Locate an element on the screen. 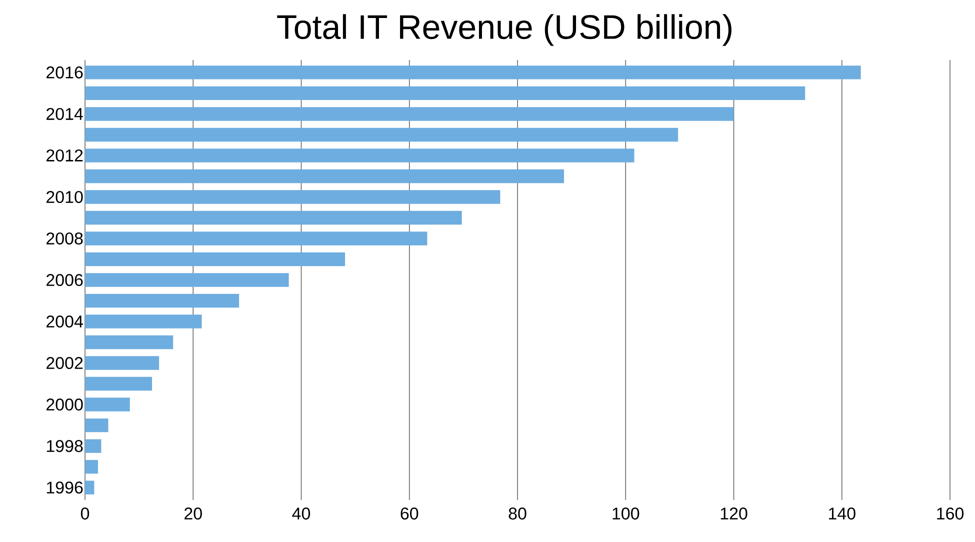  x-tick-label: 100 is located at coordinates (626, 514).